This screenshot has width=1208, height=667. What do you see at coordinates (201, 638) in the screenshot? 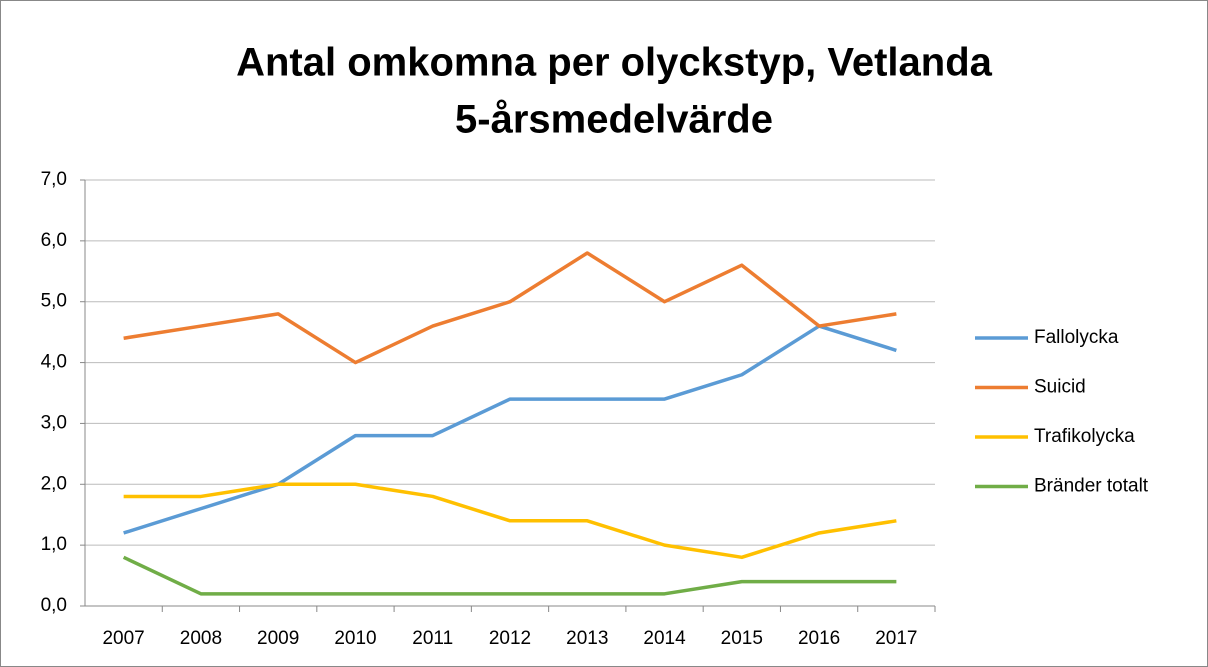
I see `x-tick-label: 2008` at bounding box center [201, 638].